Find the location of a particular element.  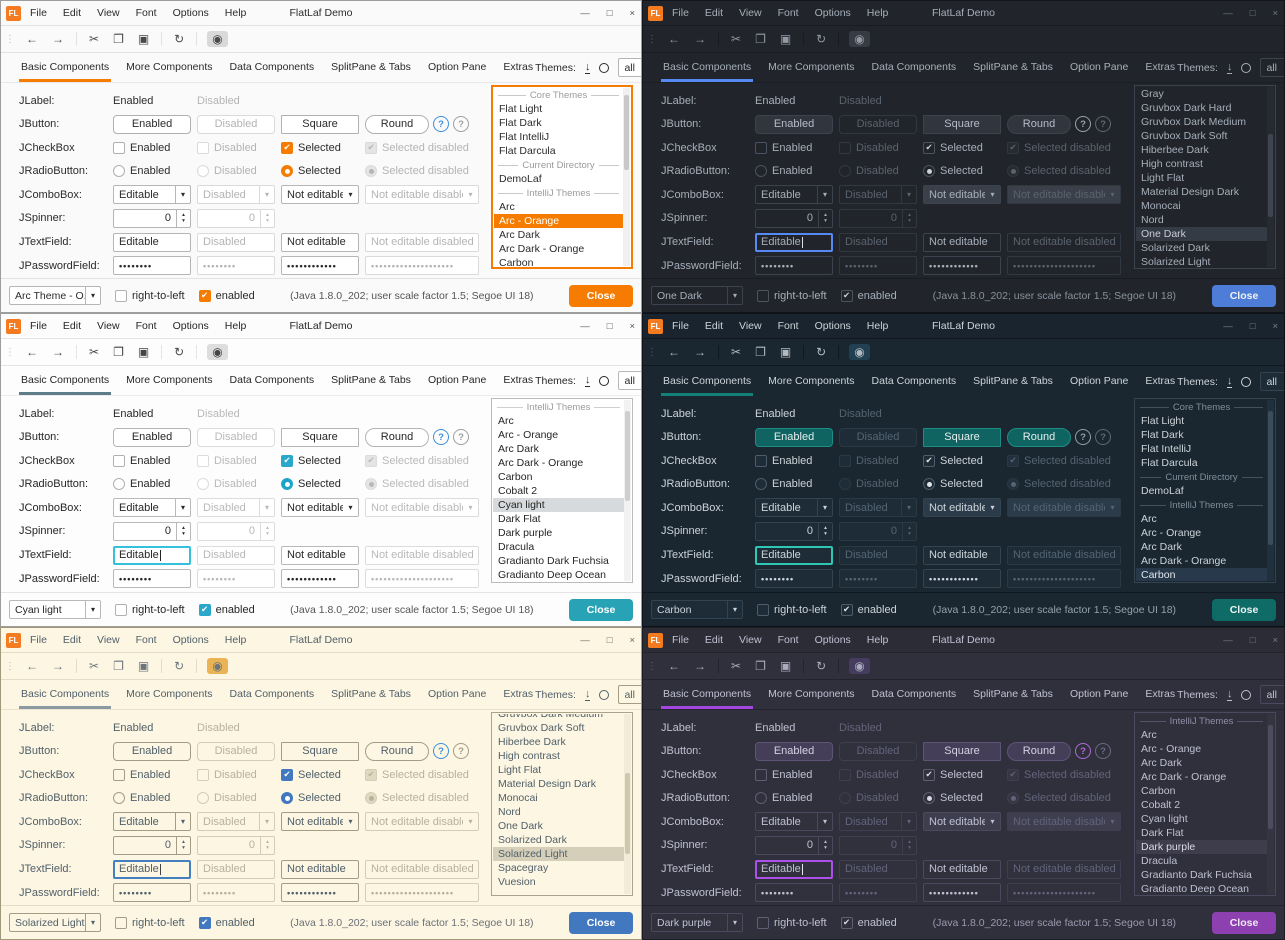

jbutton-square: Square is located at coordinates (962, 437).